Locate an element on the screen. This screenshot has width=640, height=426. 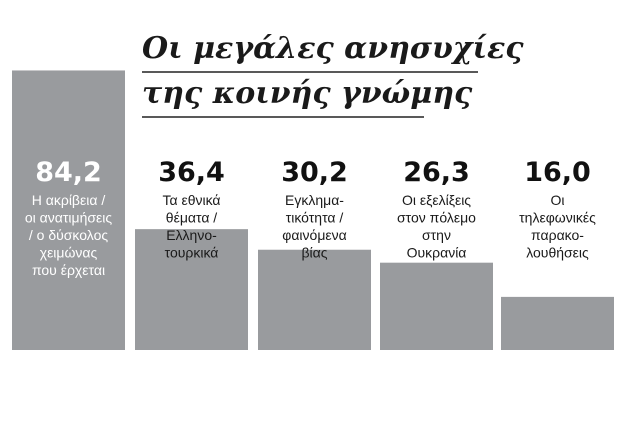
value-label-4: 26,3 is located at coordinates (436, 172).